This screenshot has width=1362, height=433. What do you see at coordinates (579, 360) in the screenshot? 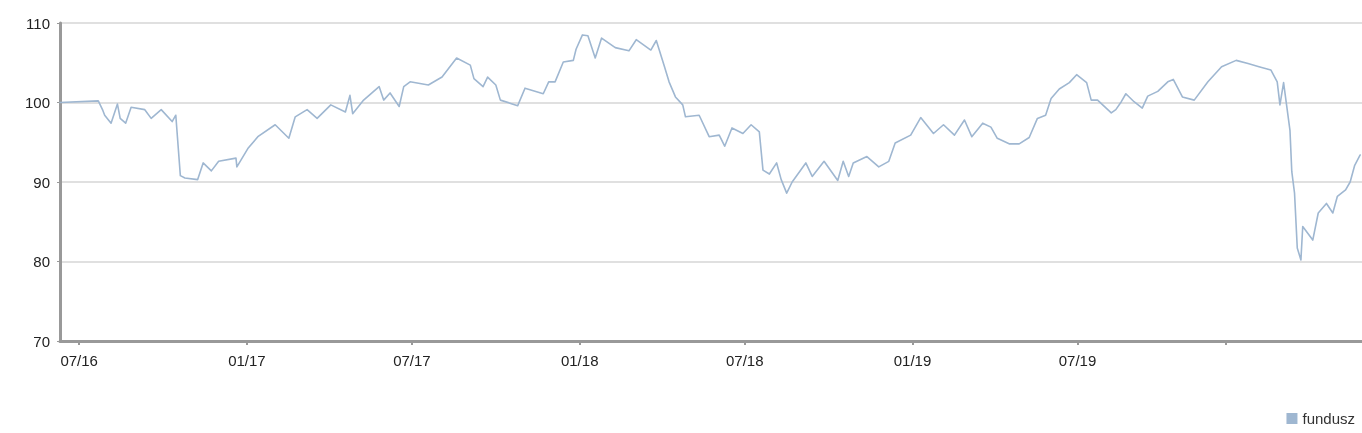
I see `x-tick-label: 01/18` at bounding box center [579, 360].